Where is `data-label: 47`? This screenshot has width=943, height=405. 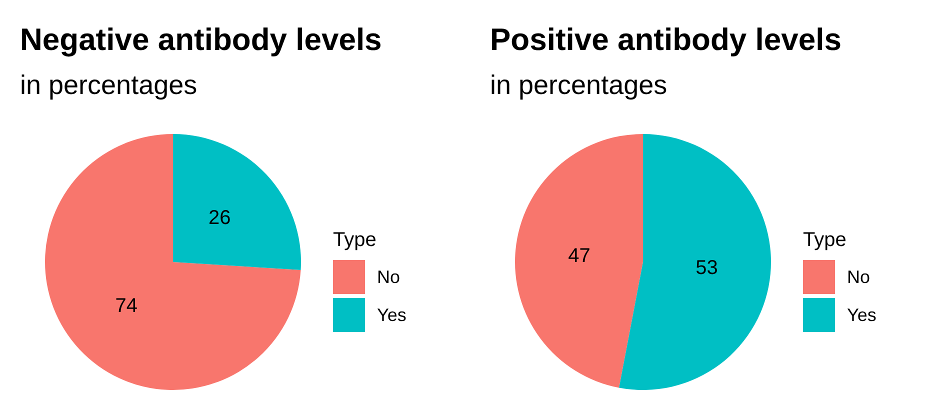 data-label: 47 is located at coordinates (579, 255).